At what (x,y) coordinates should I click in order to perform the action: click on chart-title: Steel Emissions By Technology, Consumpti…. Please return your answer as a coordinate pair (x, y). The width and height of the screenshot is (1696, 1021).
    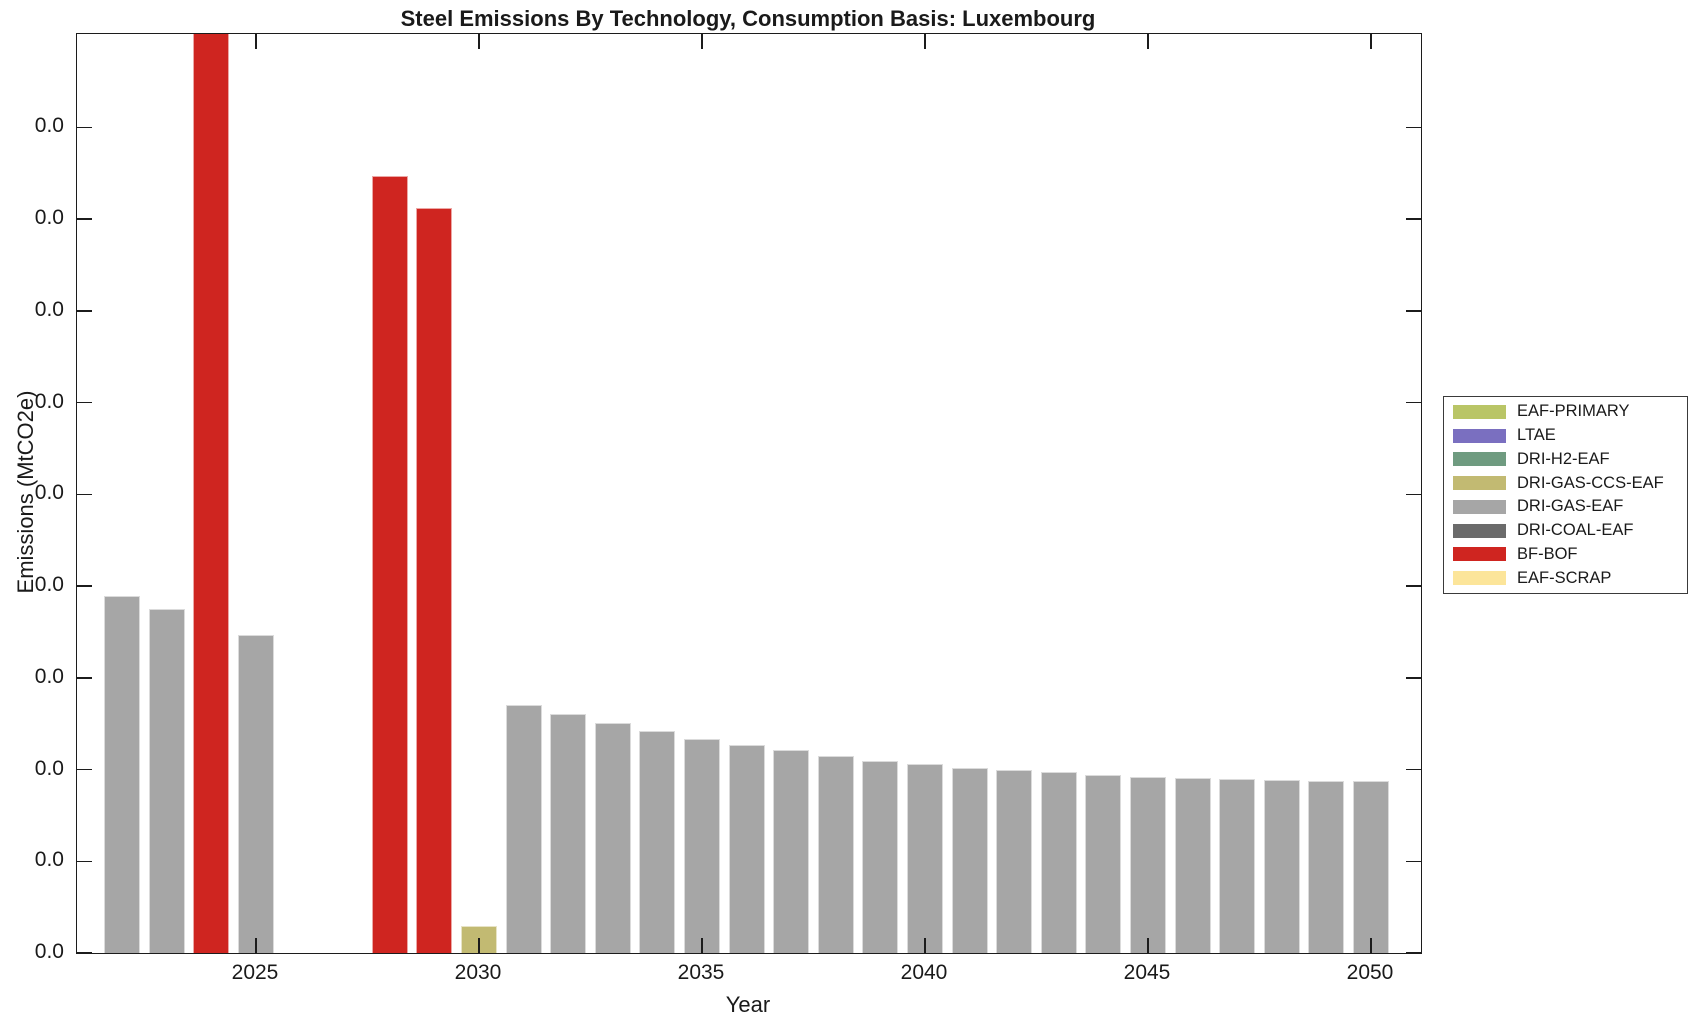
    Looking at the image, I should click on (748, 18).